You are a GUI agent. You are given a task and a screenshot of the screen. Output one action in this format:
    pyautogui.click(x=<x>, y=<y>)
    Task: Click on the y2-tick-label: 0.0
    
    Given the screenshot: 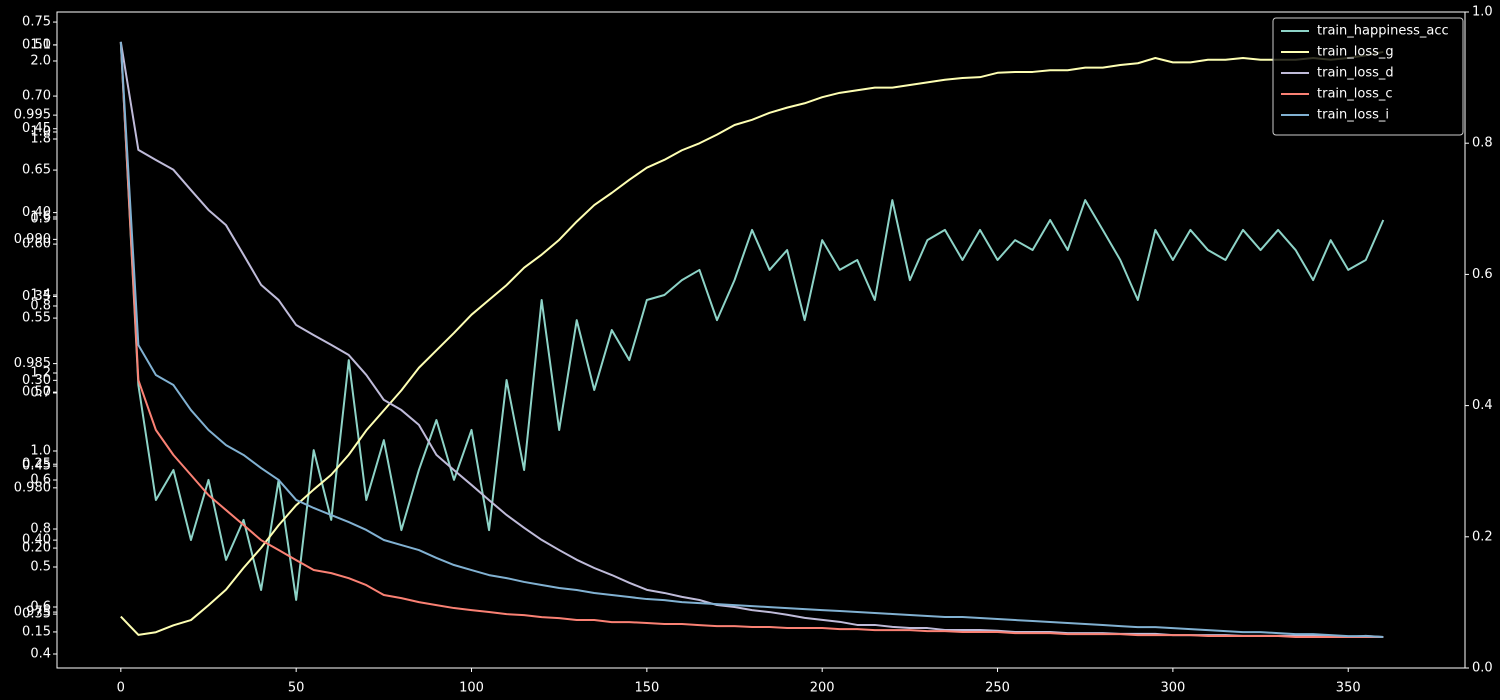 What is the action you would take?
    pyautogui.click(x=1482, y=668)
    